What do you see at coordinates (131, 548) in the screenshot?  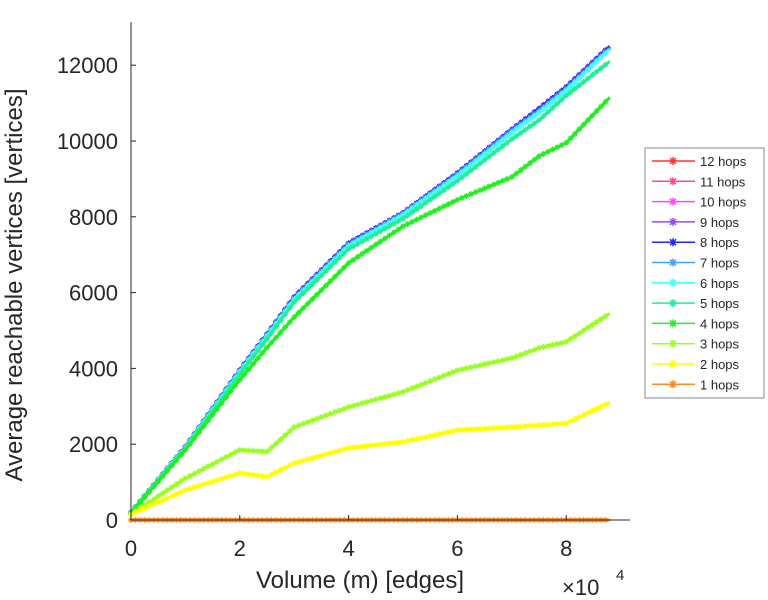 I see `x-tick-label: 0` at bounding box center [131, 548].